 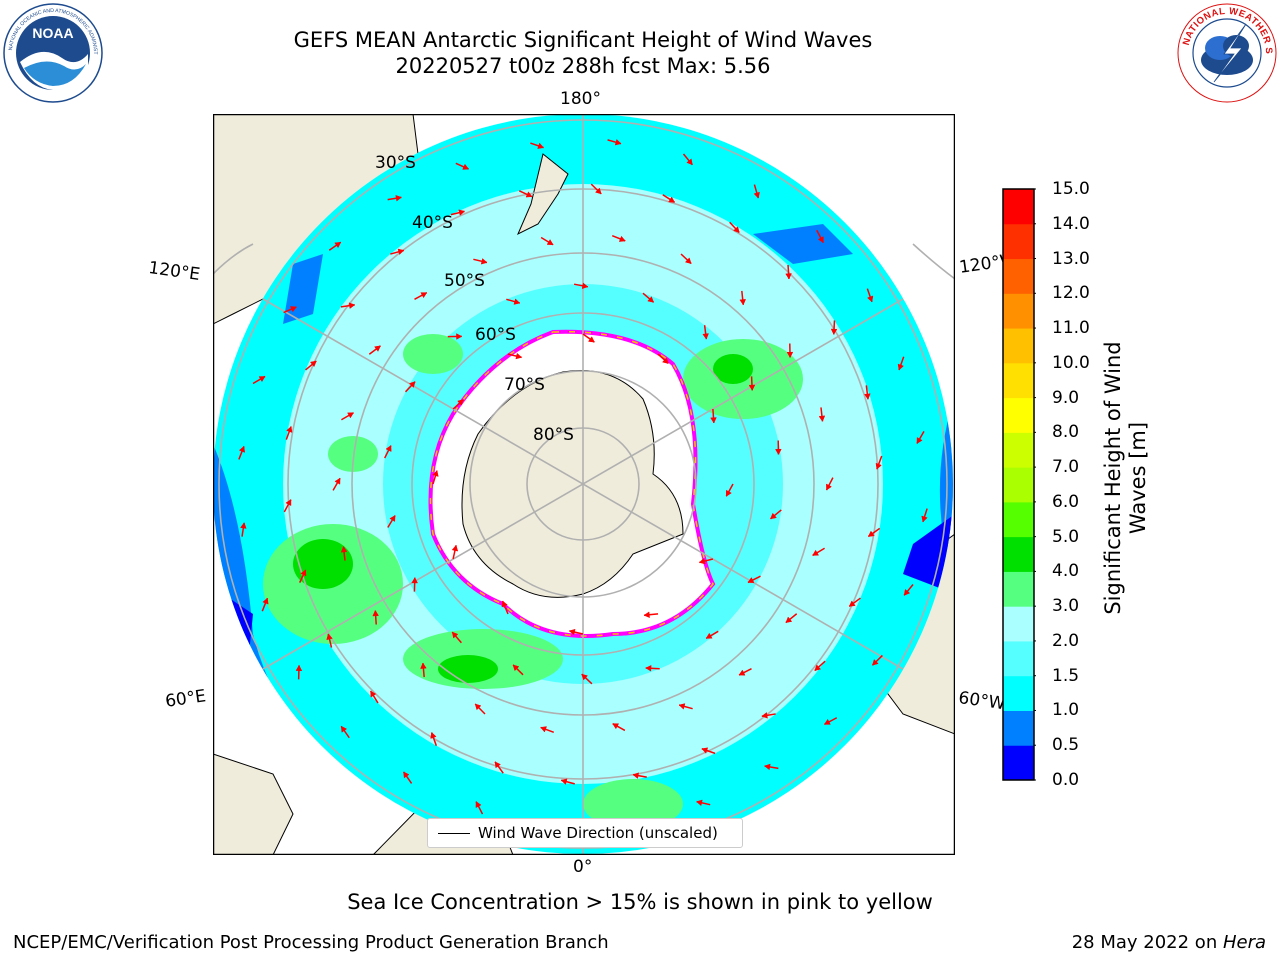 I want to click on lon-label-60e: 60°E, so click(x=186, y=699).